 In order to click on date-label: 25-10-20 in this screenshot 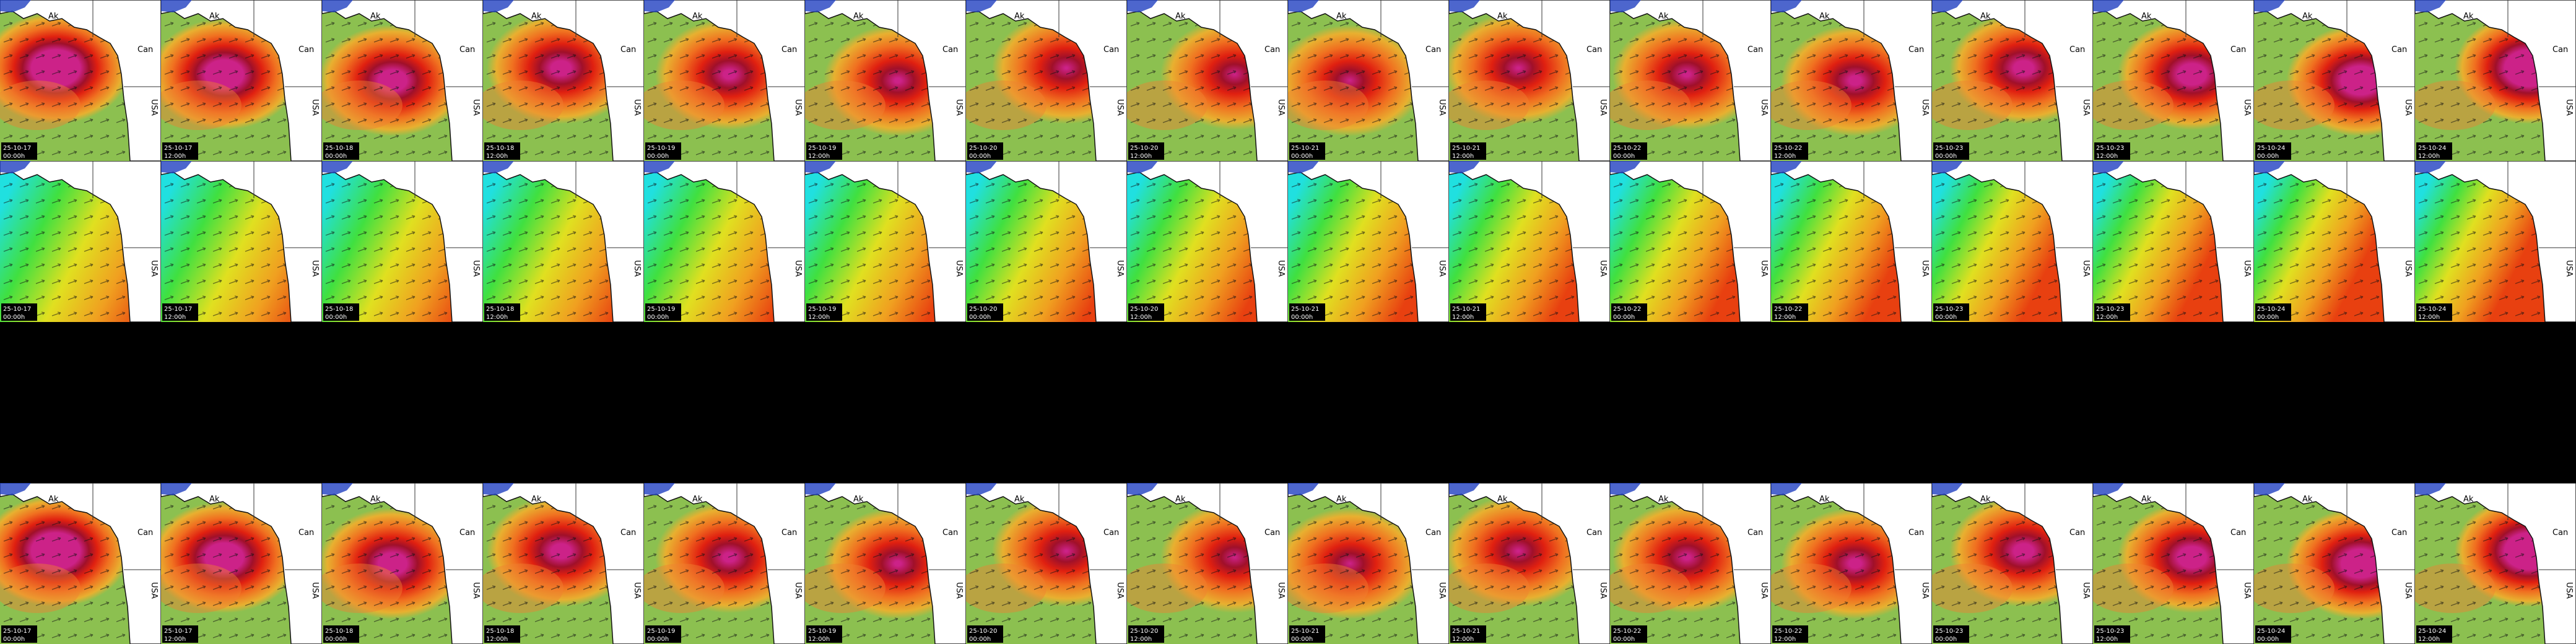, I will do `click(1144, 631)`.